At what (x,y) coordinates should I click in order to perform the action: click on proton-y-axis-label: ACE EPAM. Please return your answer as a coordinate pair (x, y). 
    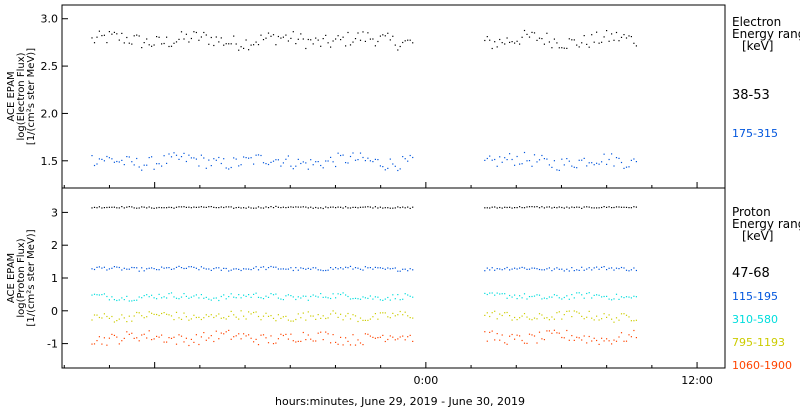
    Looking at the image, I should click on (11, 278).